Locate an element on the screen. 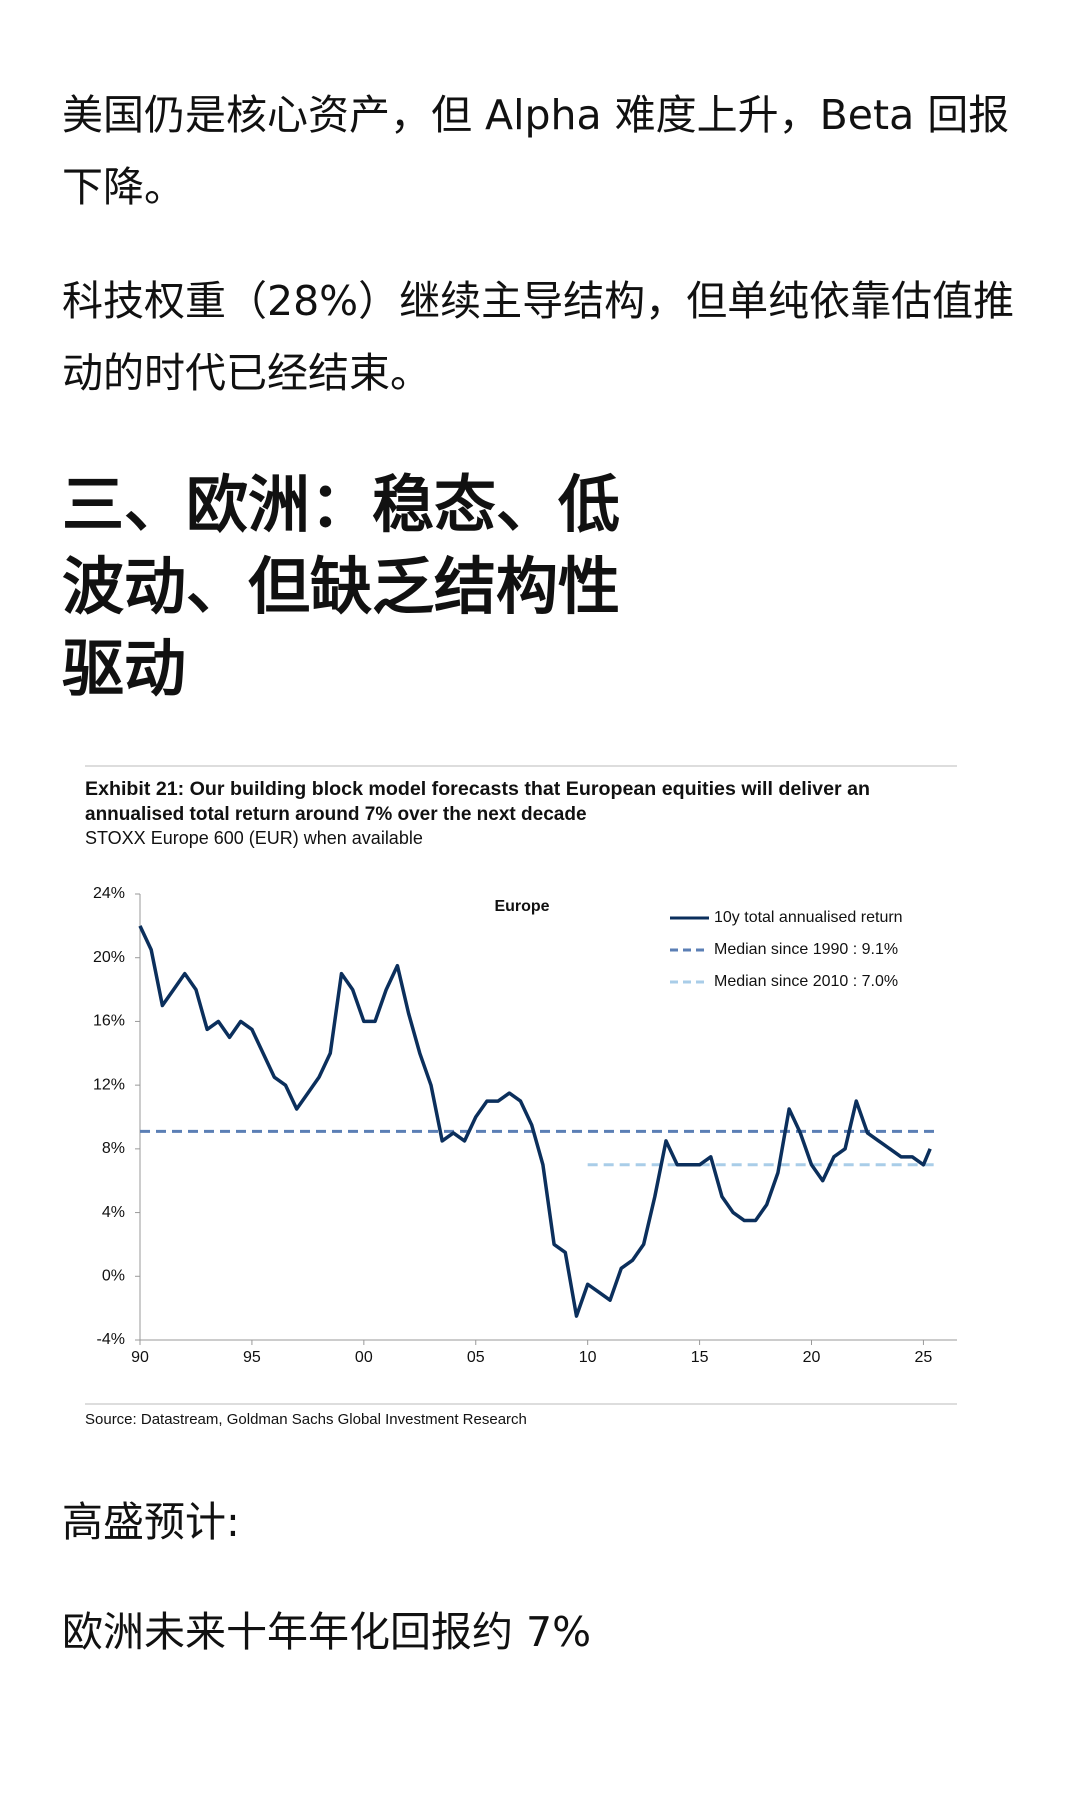 This screenshot has height=1800, width=1080. paragraph: 科技权重（28%）继续主导结构，但单纯依靠估值推动的时代已经结束。 is located at coordinates (538, 337).